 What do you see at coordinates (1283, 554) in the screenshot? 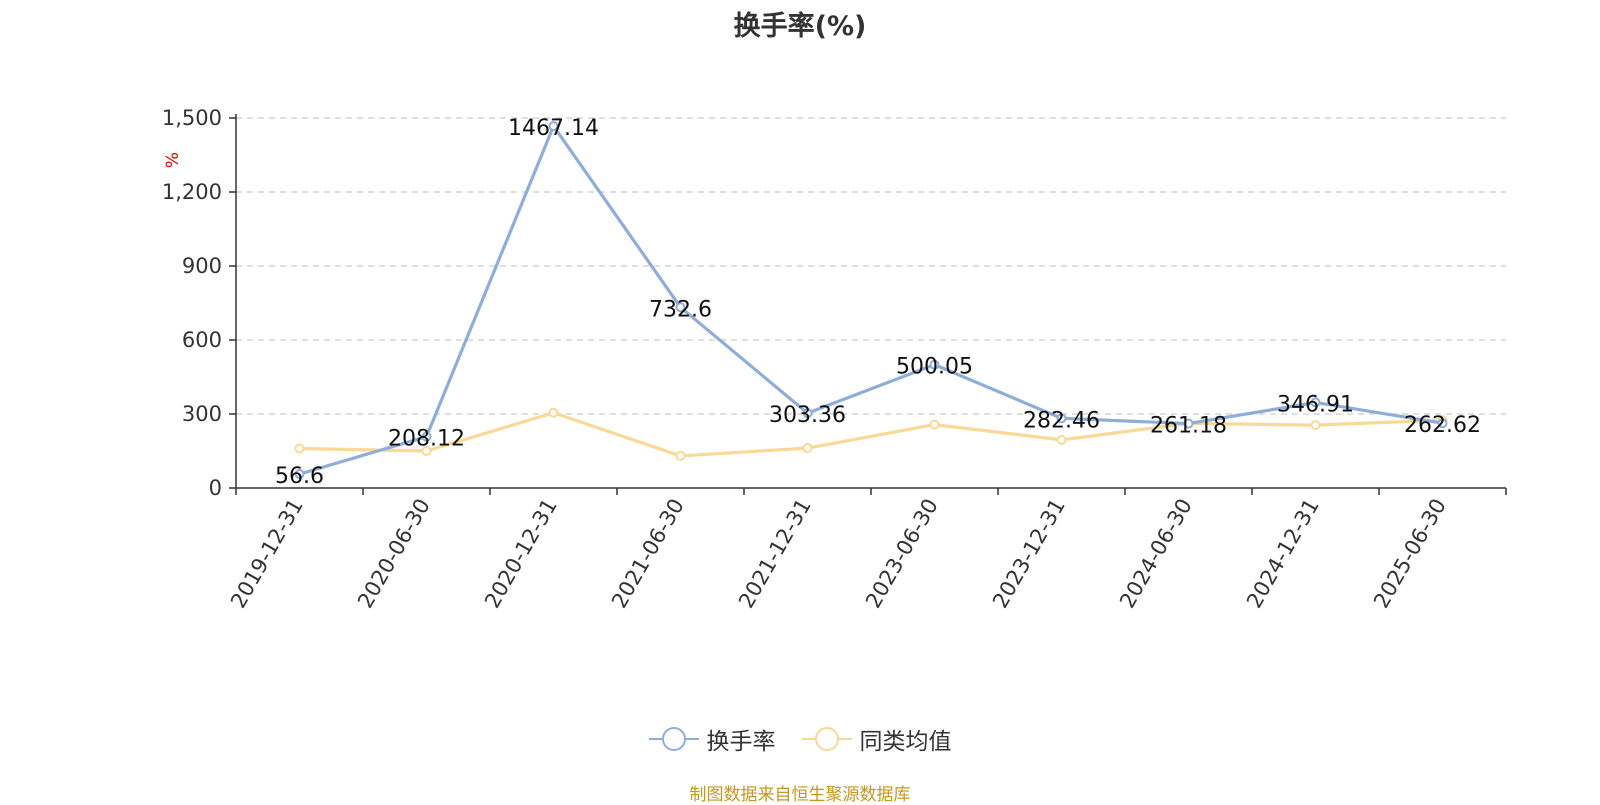
I see `x-tick-label: 2024-12-31` at bounding box center [1283, 554].